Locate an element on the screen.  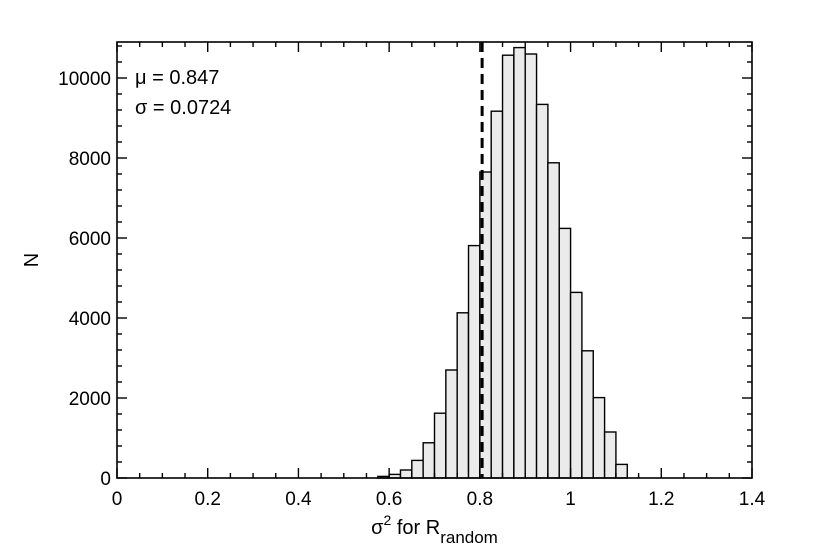
x-axis-label: σ2 for Rrandom is located at coordinates (434, 529).